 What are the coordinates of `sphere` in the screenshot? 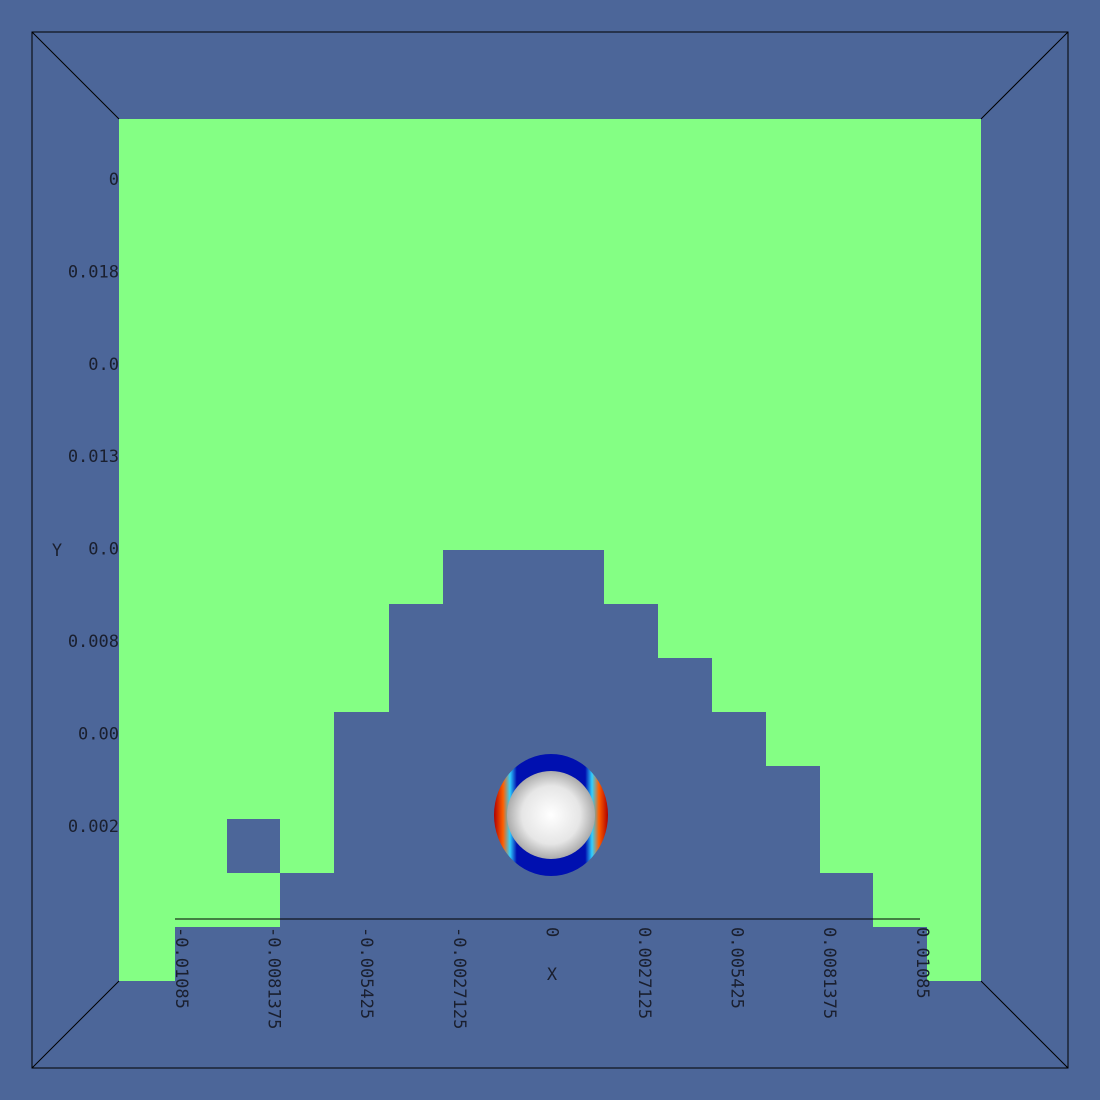 It's located at (551, 815).